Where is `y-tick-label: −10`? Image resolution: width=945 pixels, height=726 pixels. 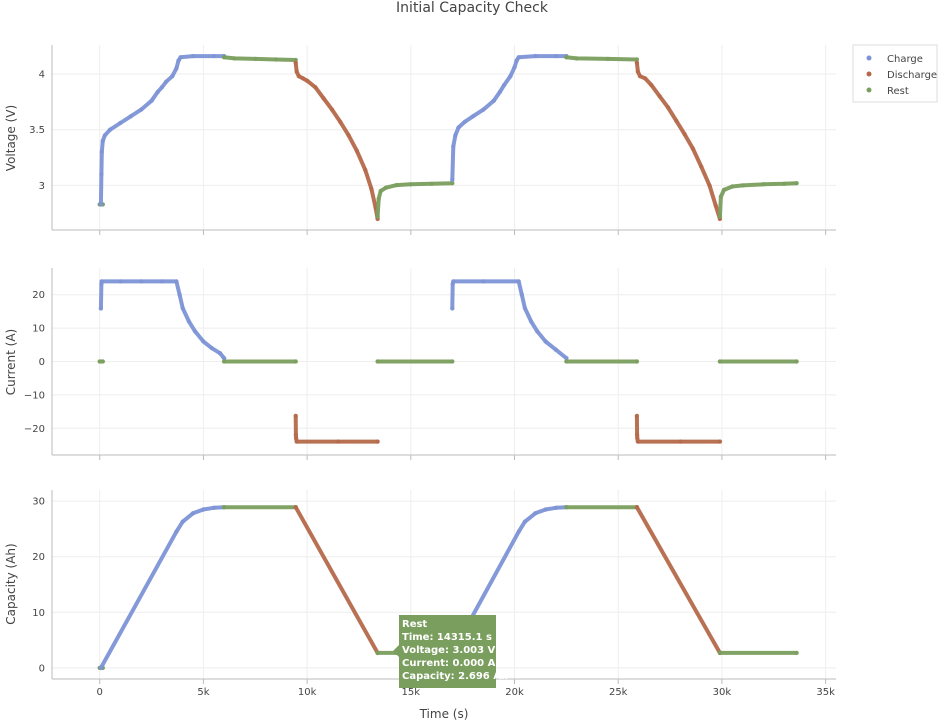
y-tick-label: −10 is located at coordinates (34, 395).